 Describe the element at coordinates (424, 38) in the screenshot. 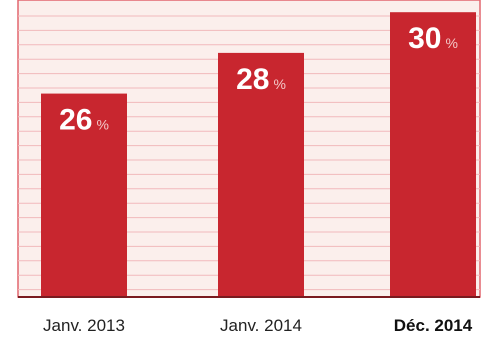

I see `bar-value-number: 30` at that location.